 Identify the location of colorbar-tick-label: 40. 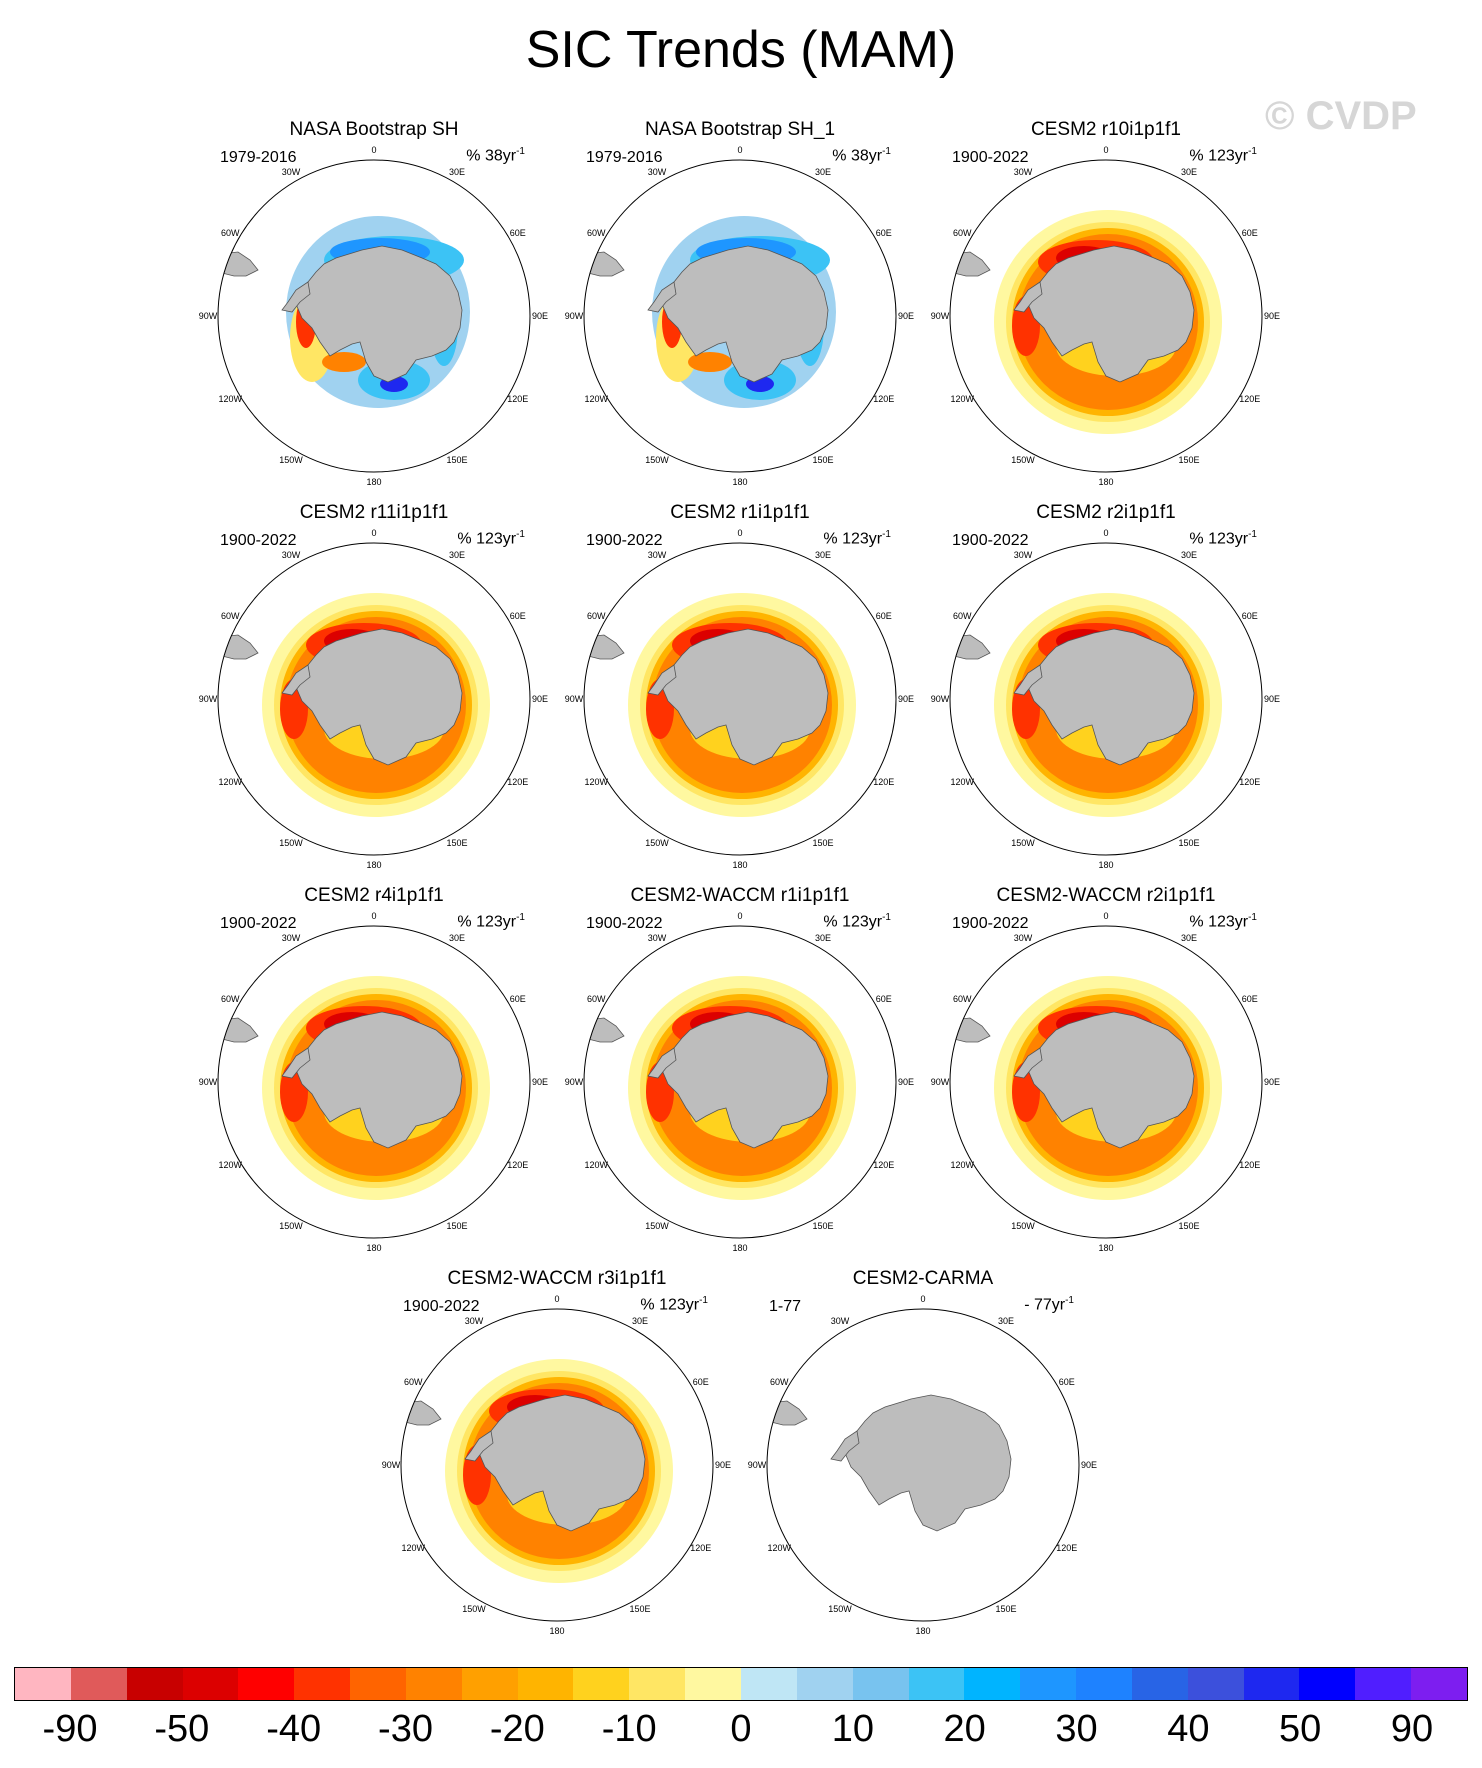
(1188, 1729).